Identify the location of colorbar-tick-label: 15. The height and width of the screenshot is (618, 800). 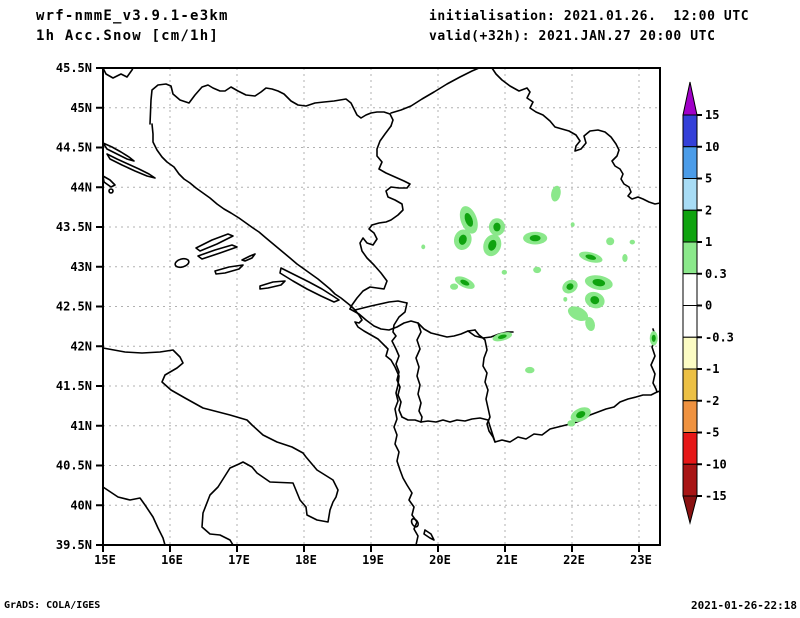
(712, 115).